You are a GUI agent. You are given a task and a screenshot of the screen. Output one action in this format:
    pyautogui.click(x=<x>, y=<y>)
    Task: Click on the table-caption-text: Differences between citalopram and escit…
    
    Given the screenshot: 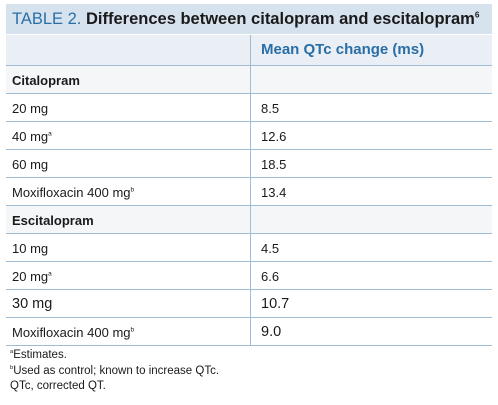 What is the action you would take?
    pyautogui.click(x=280, y=19)
    